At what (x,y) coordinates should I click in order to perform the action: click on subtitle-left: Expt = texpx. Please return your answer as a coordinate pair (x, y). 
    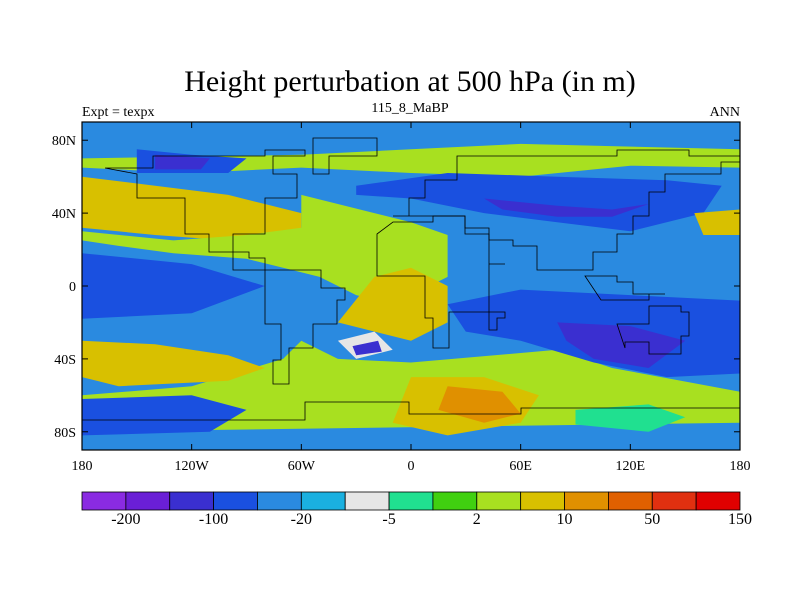
    Looking at the image, I should click on (118, 112).